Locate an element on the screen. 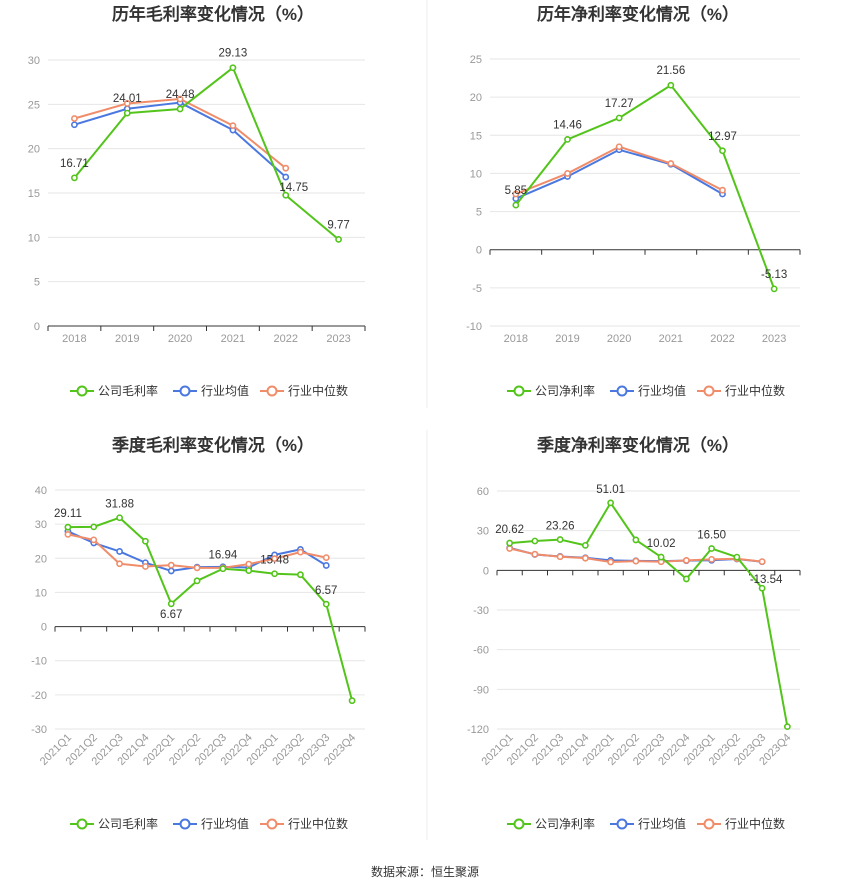 Image resolution: width=850 pixels, height=891 pixels. y-tick-label: 30 is located at coordinates (34, 61).